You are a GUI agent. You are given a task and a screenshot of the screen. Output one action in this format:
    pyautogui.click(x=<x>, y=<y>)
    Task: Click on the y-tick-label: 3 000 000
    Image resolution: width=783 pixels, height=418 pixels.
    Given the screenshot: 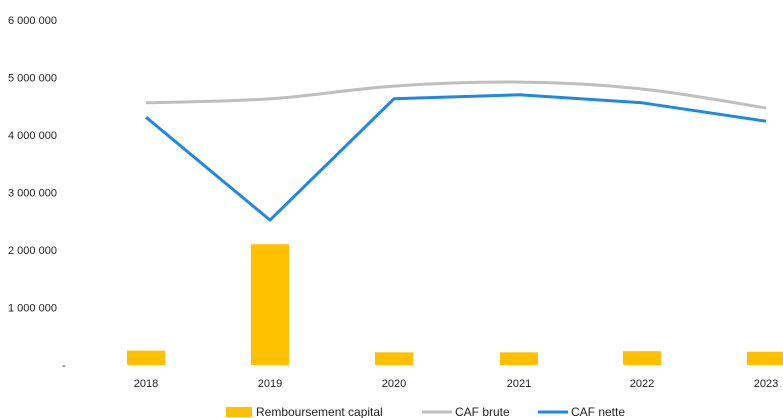 What is the action you would take?
    pyautogui.click(x=32, y=194)
    